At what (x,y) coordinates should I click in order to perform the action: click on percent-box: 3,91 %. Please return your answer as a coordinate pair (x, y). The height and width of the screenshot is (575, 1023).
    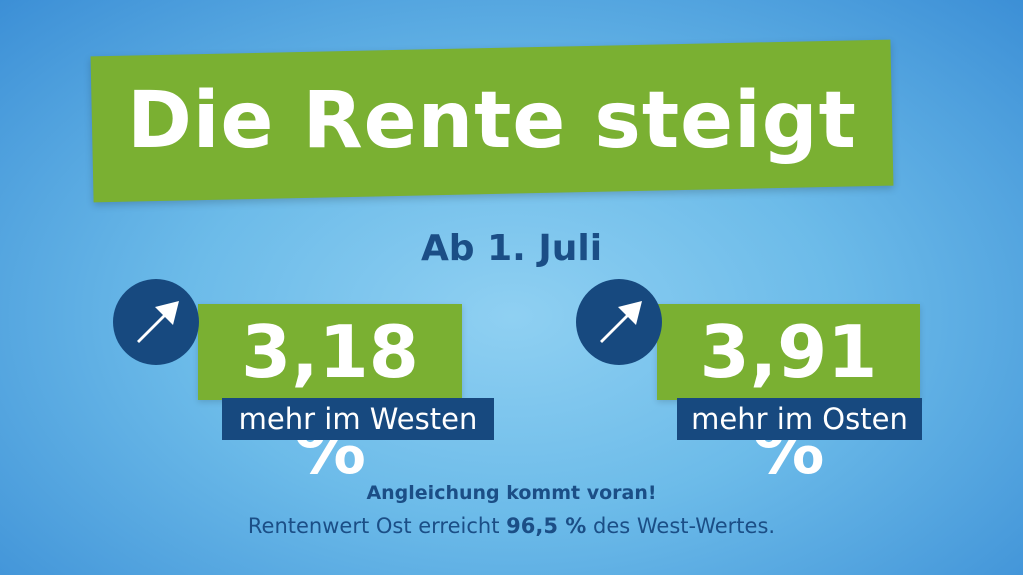
    Looking at the image, I should click on (788, 397).